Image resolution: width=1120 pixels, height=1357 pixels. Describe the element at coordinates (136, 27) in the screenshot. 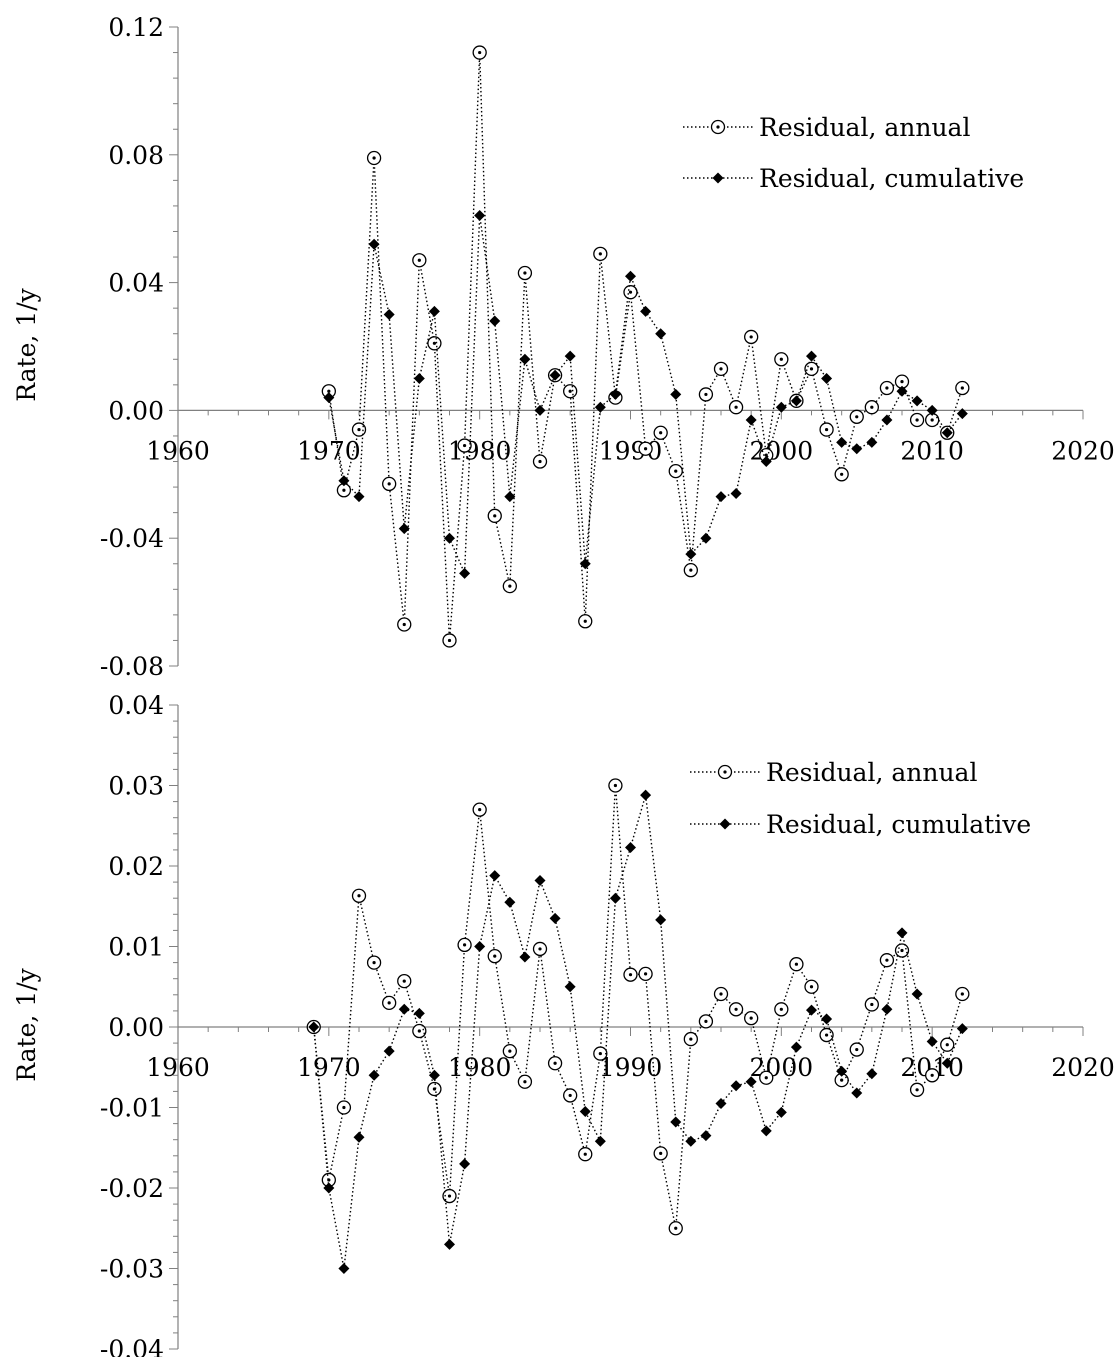

I see `y-tick-label: 0.12` at that location.